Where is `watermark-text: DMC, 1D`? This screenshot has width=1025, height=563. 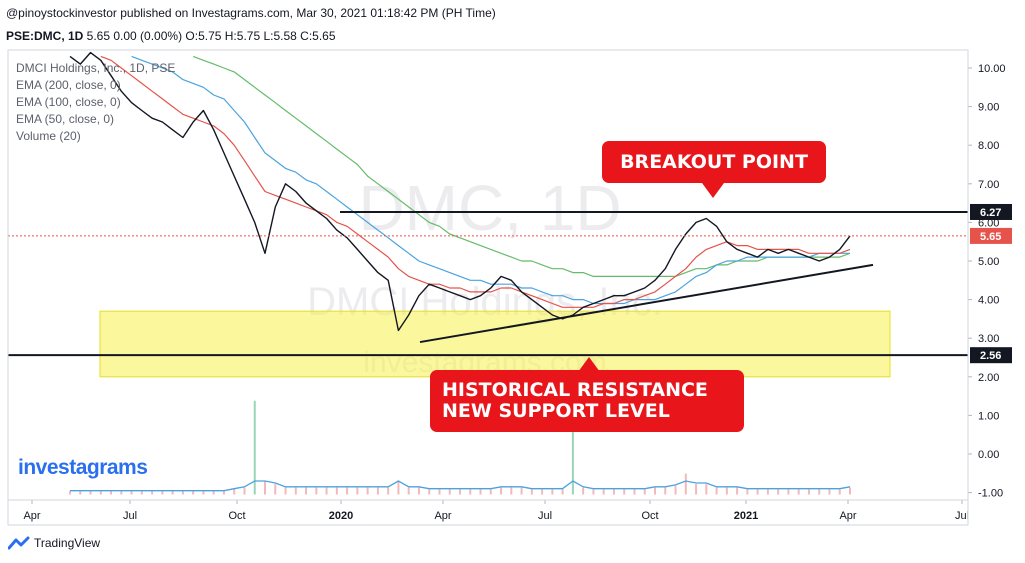 watermark-text: DMC, 1D is located at coordinates (489, 208).